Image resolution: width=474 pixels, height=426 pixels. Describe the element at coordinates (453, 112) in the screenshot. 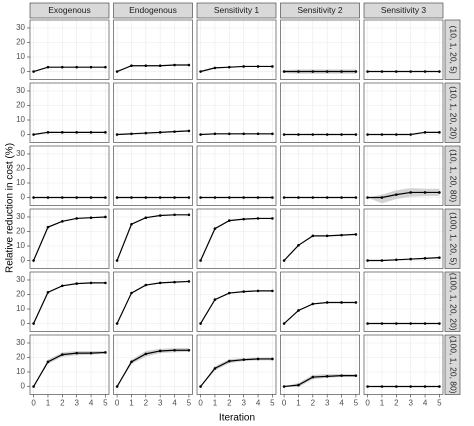

I see `row-strip-label: (10, 1, 20, 20)` at that location.